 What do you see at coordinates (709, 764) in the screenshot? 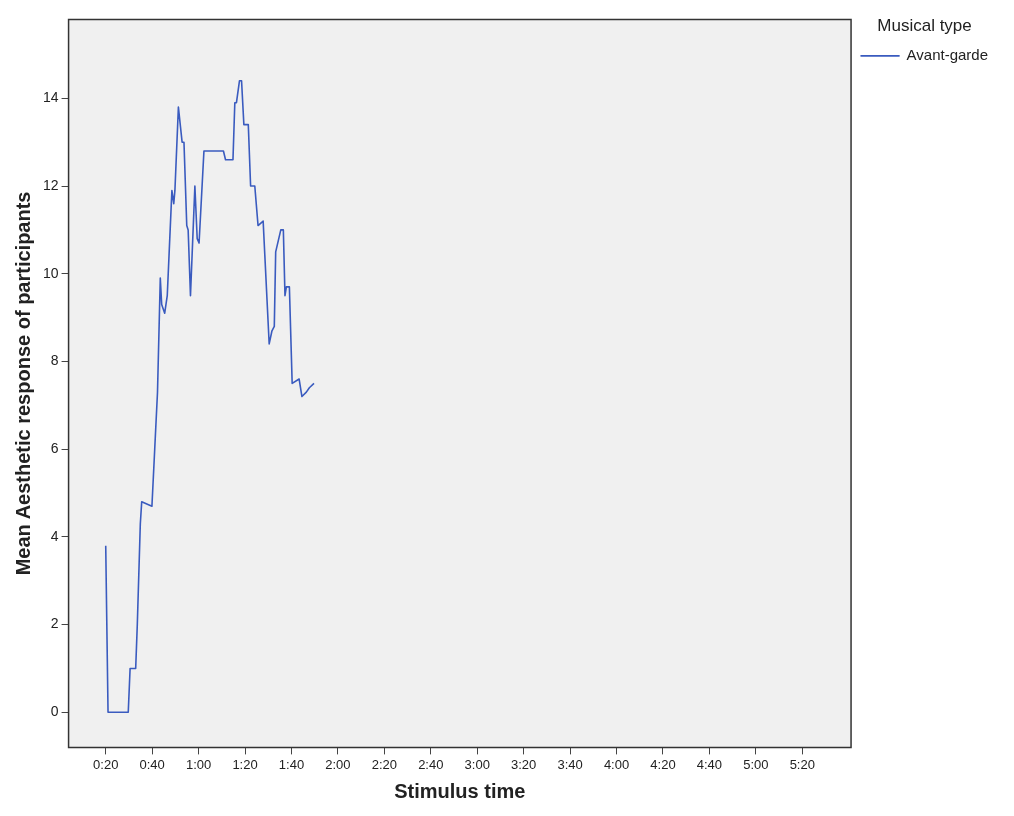
I see `x-tick-label: 4:40` at bounding box center [709, 764].